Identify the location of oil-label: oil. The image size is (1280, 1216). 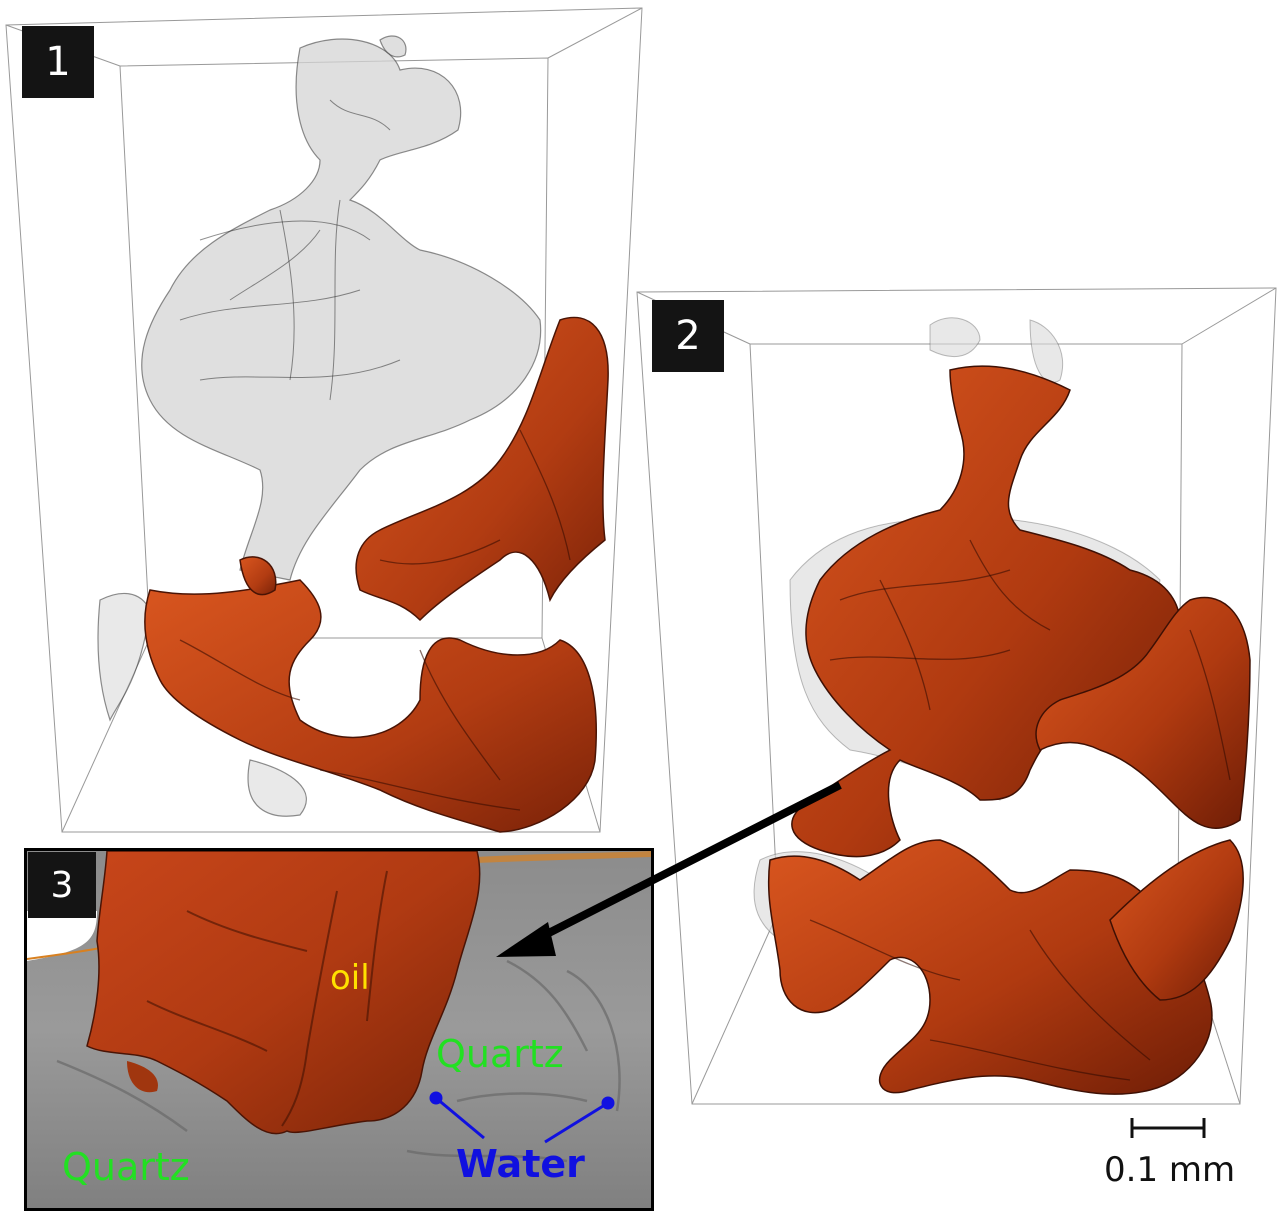
(350, 978).